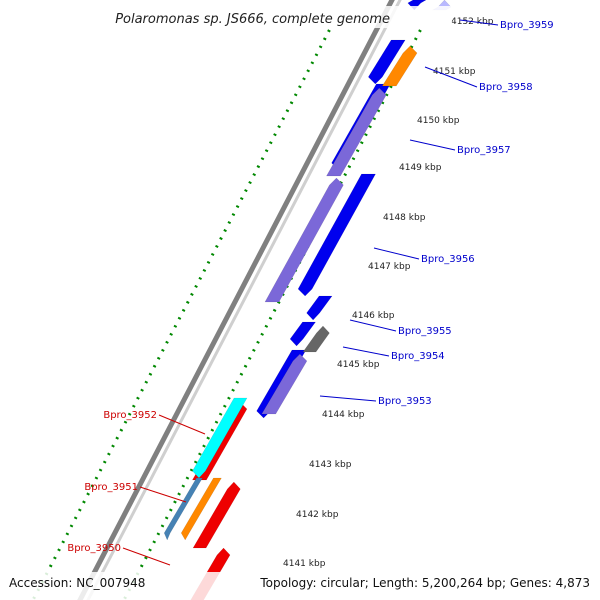 This screenshot has height=600, width=600. Describe the element at coordinates (373, 316) in the screenshot. I see `scale-label: 4146 kbp` at that location.